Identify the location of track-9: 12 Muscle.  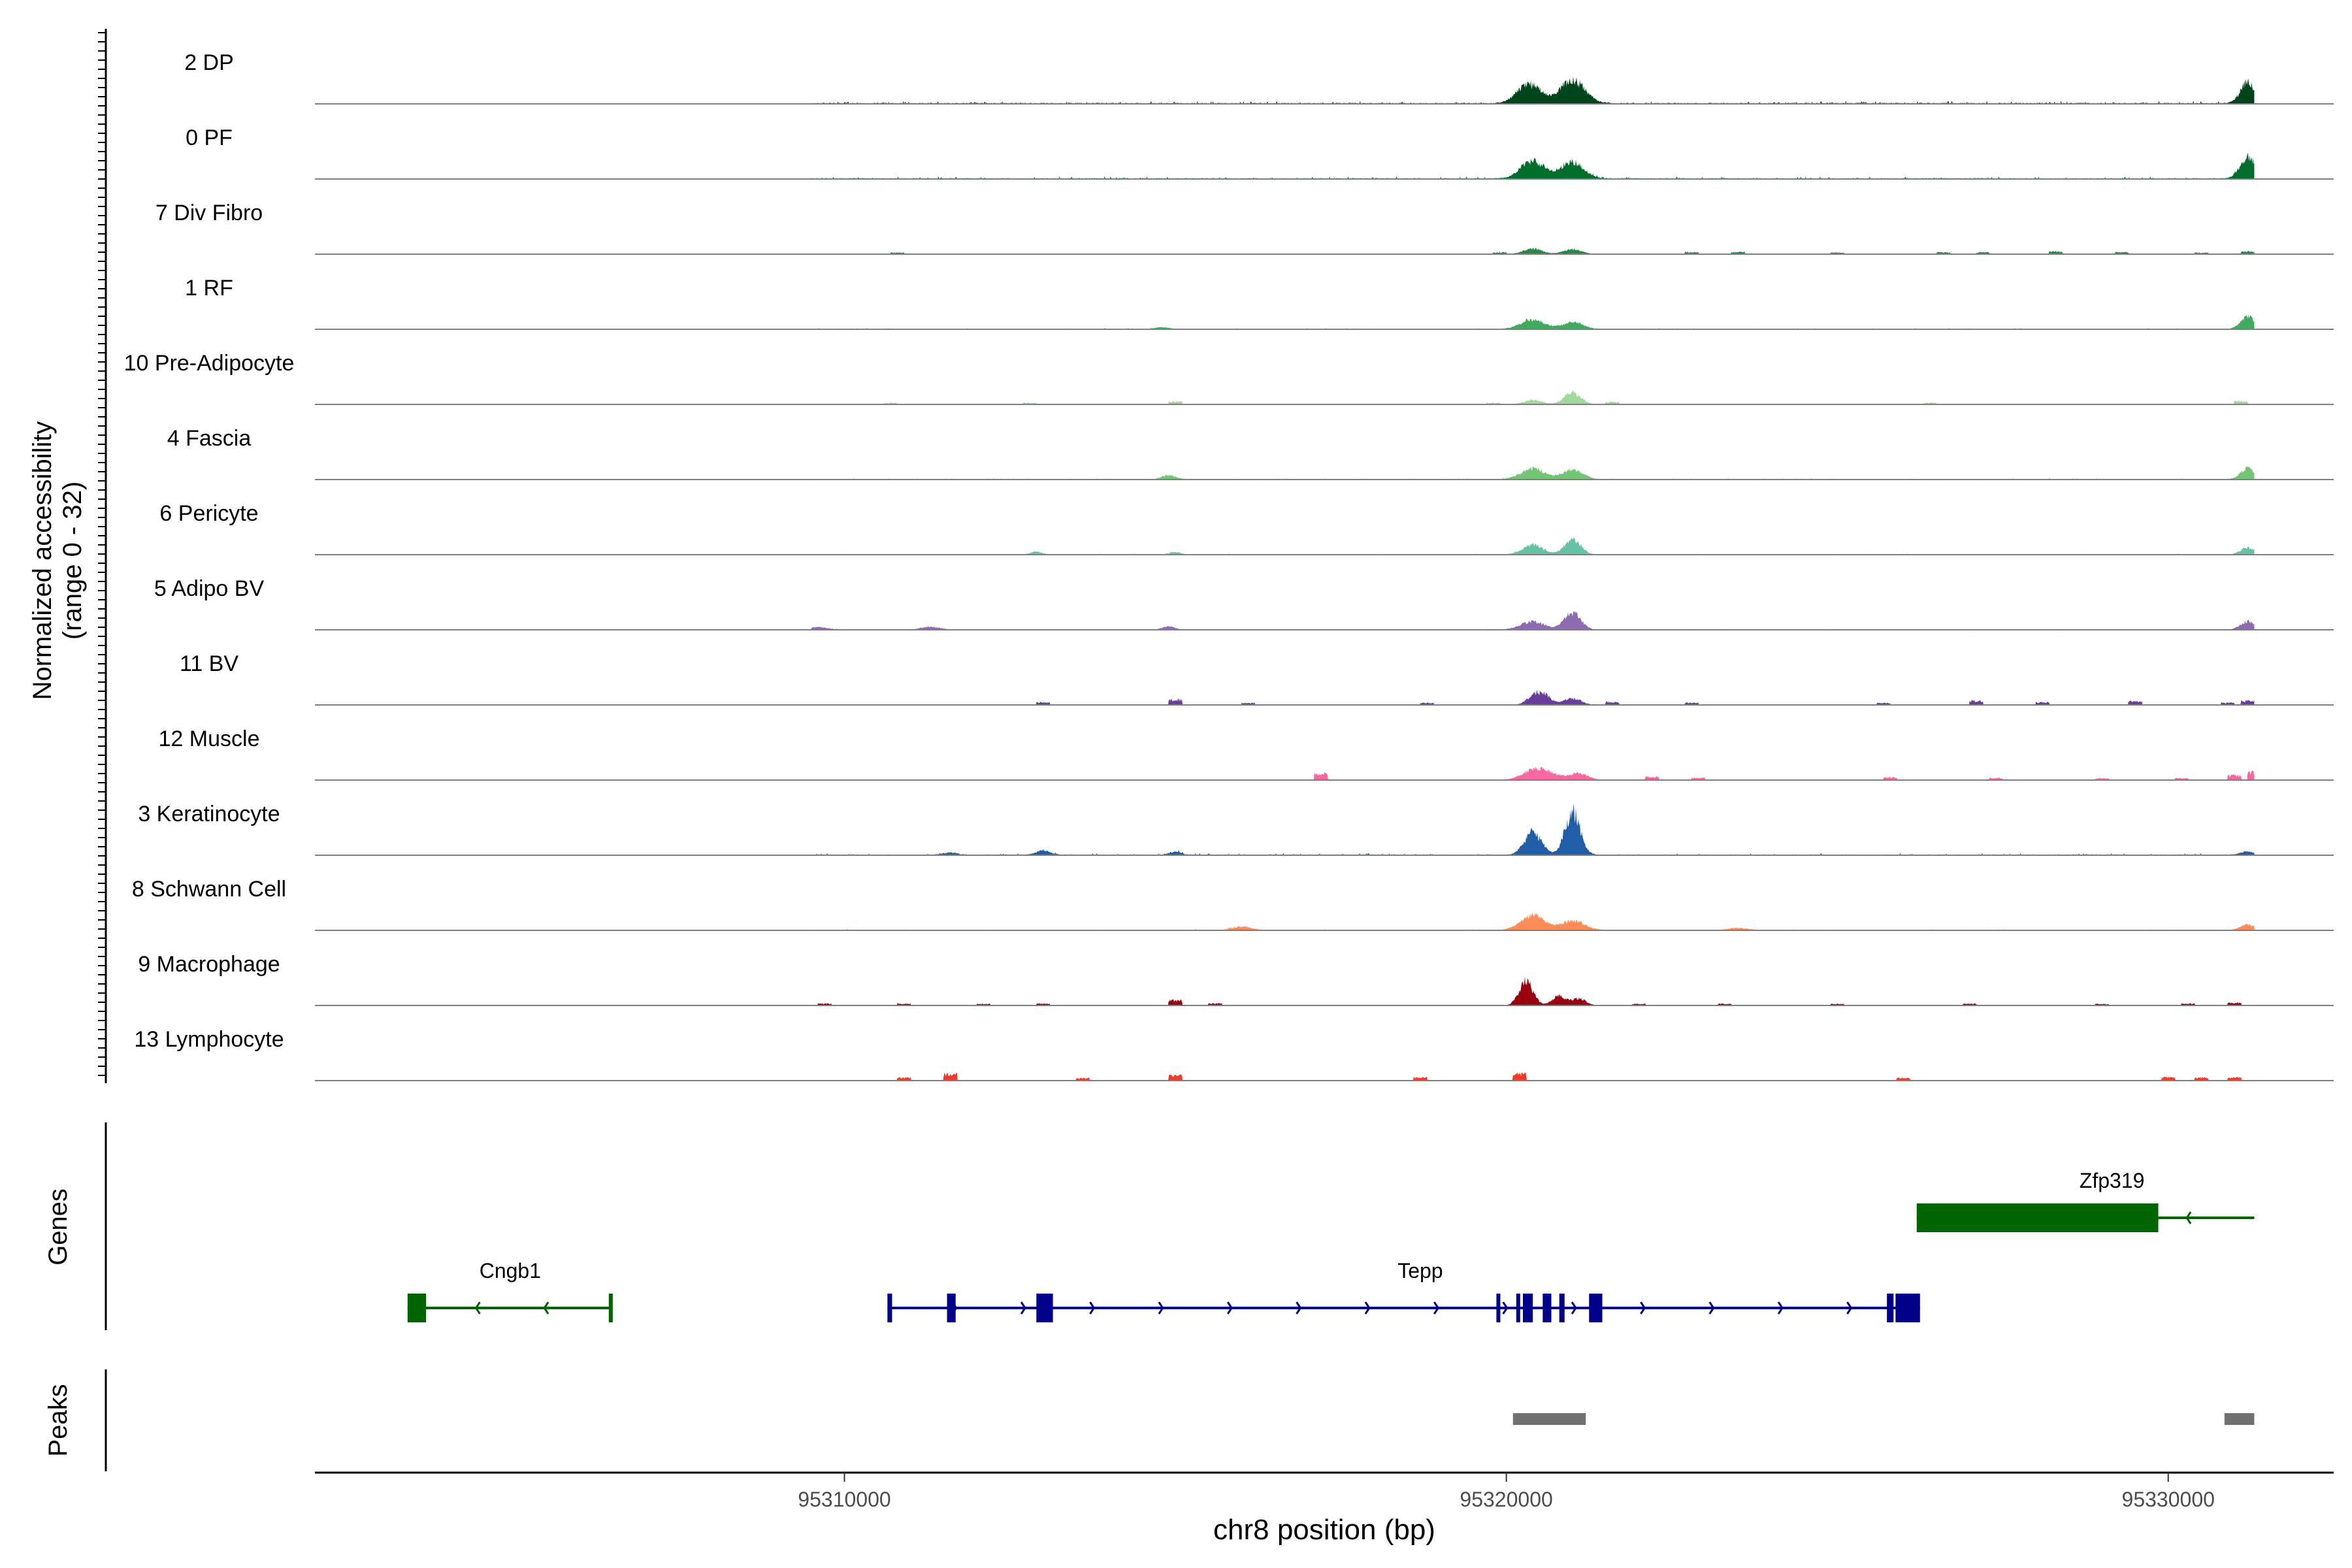
(1246, 754).